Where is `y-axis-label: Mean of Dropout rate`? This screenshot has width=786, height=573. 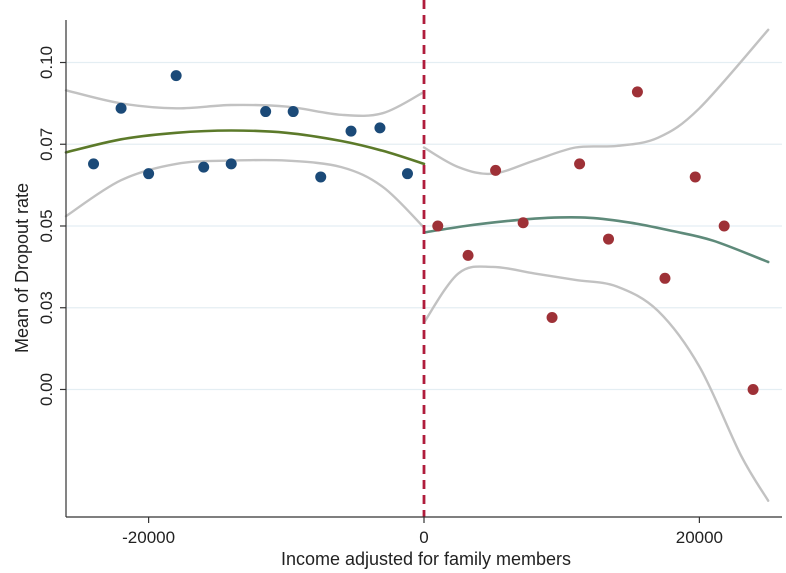
y-axis-label: Mean of Dropout rate is located at coordinates (22, 268).